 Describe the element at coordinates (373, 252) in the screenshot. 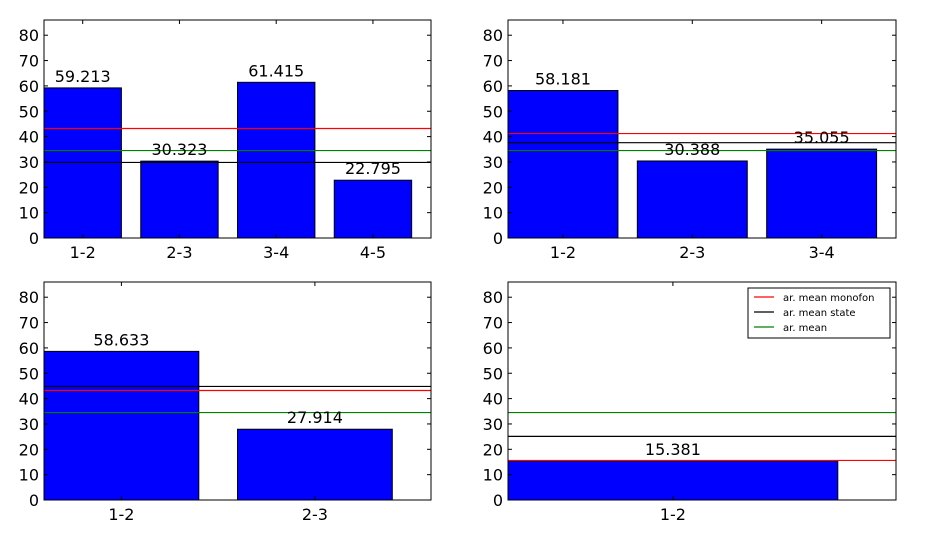

I see `x-tick-label: 4-5` at that location.